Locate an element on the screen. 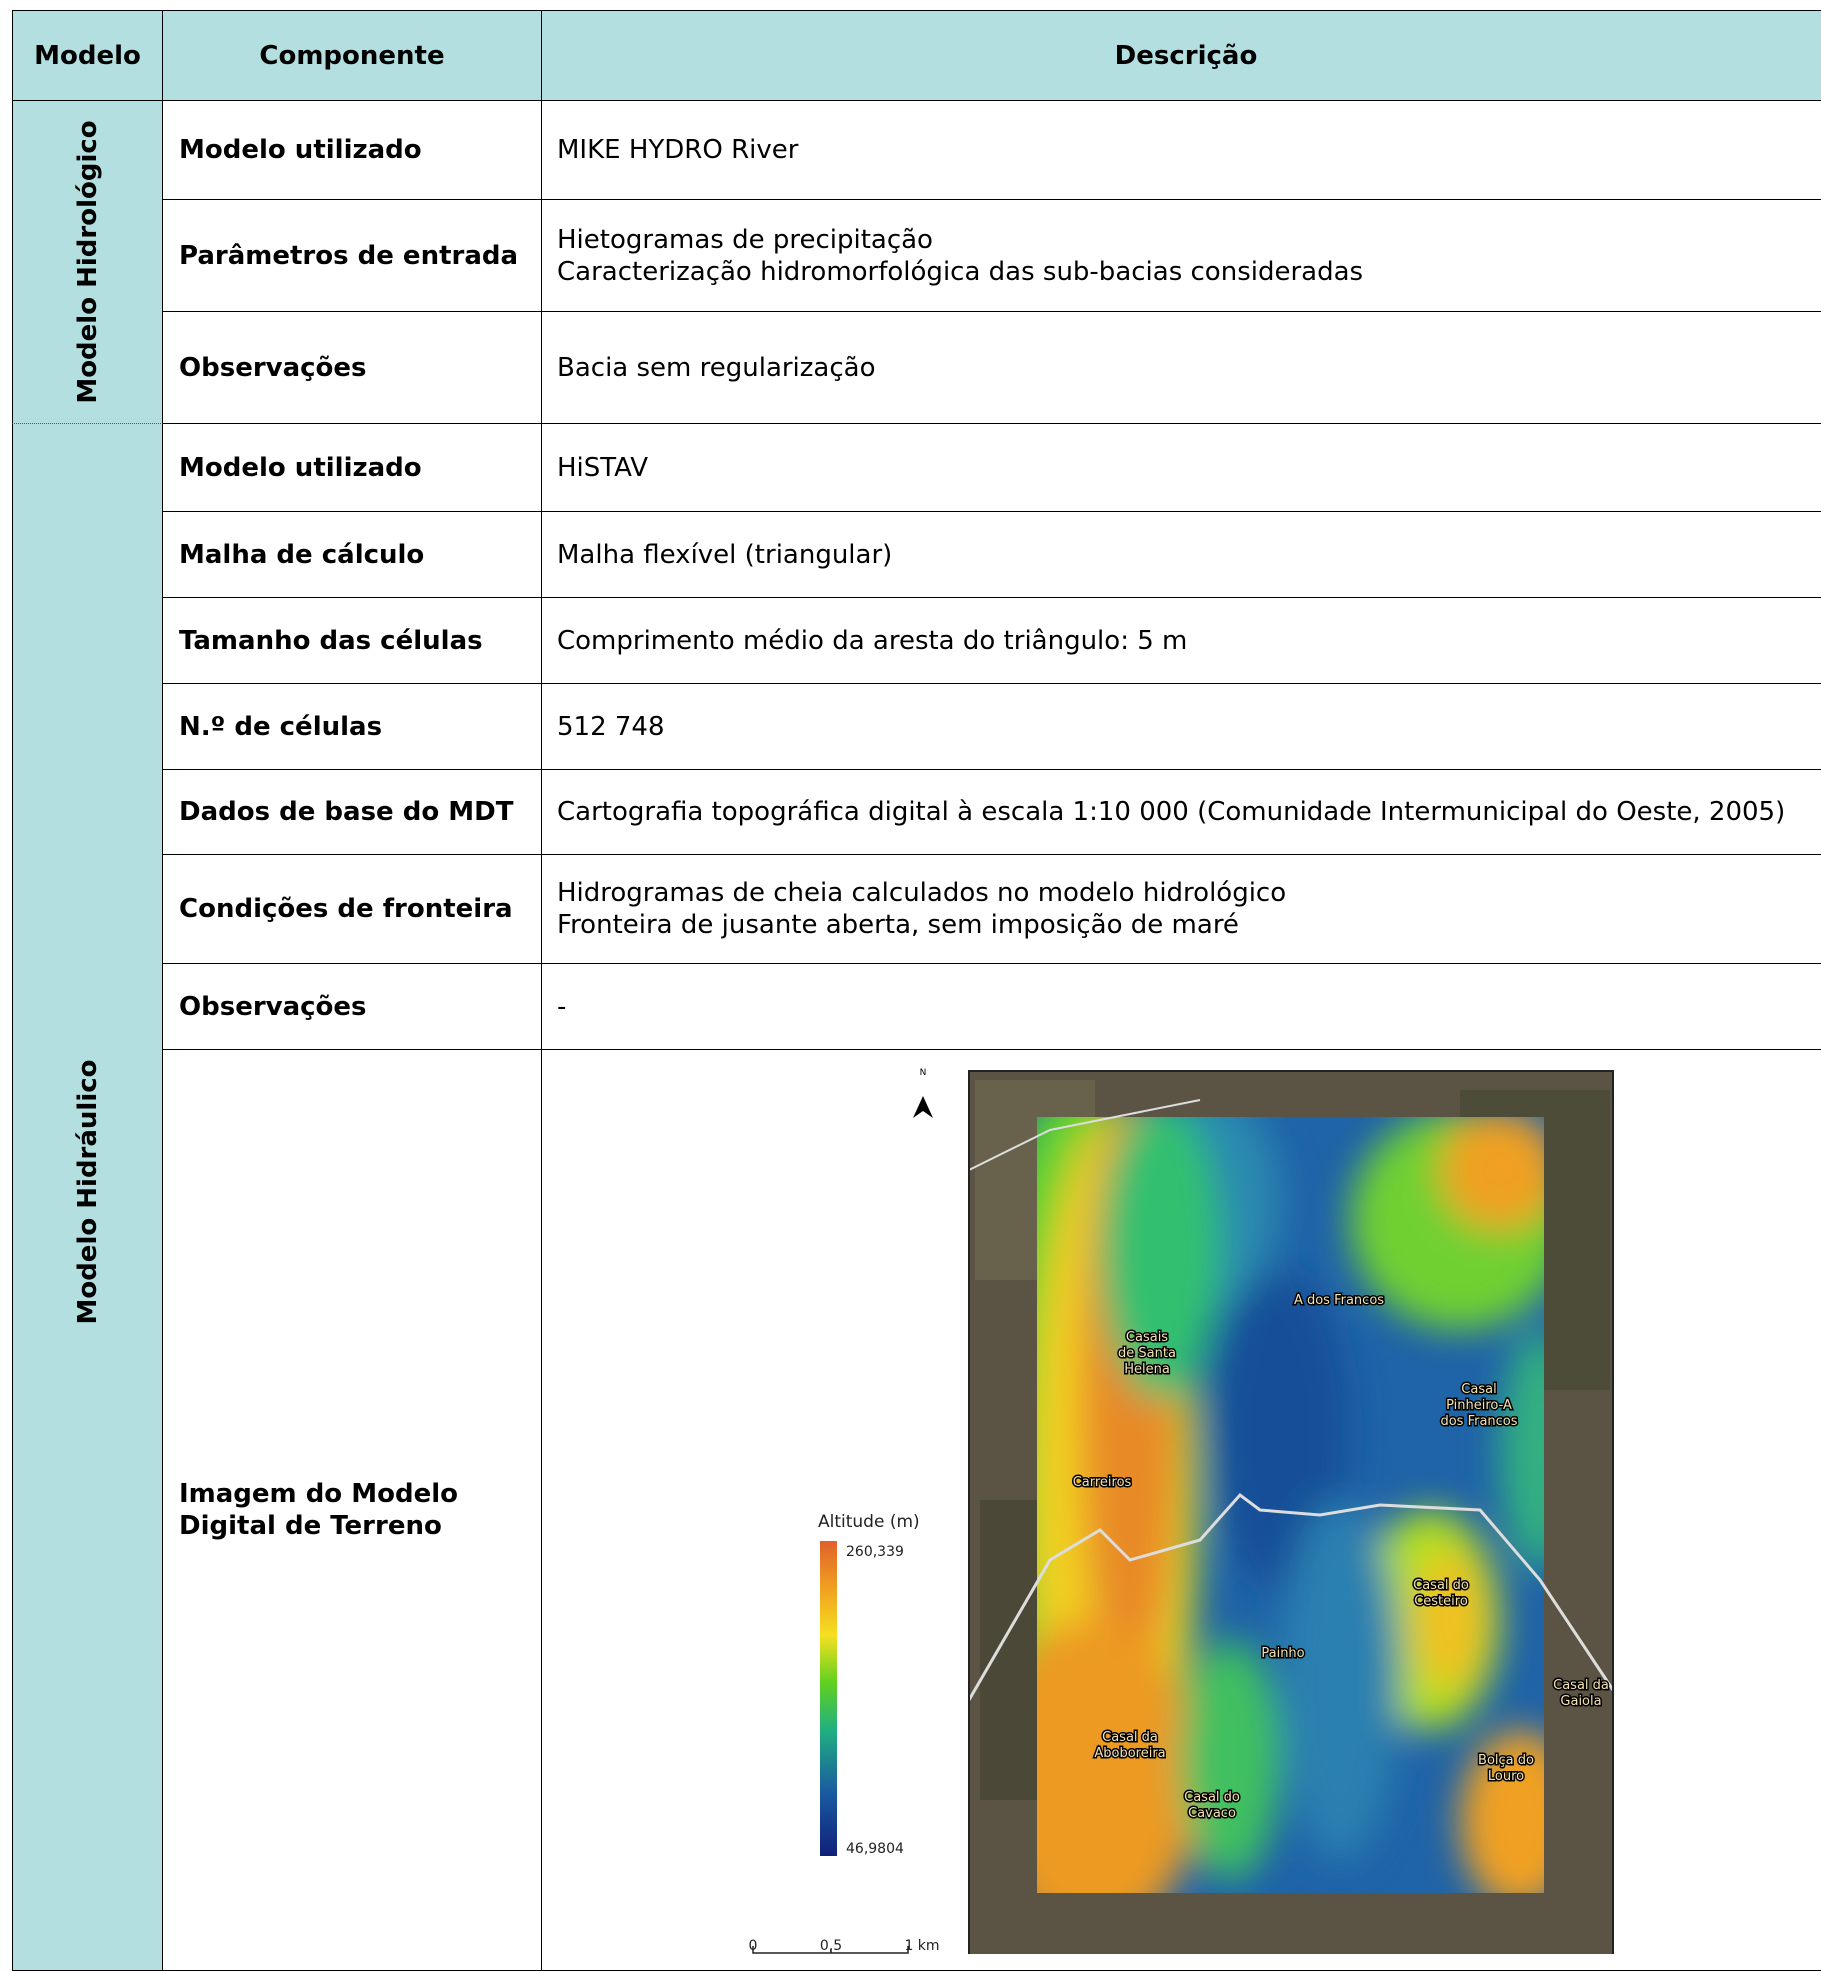  header-cell: Componente is located at coordinates (352, 55).